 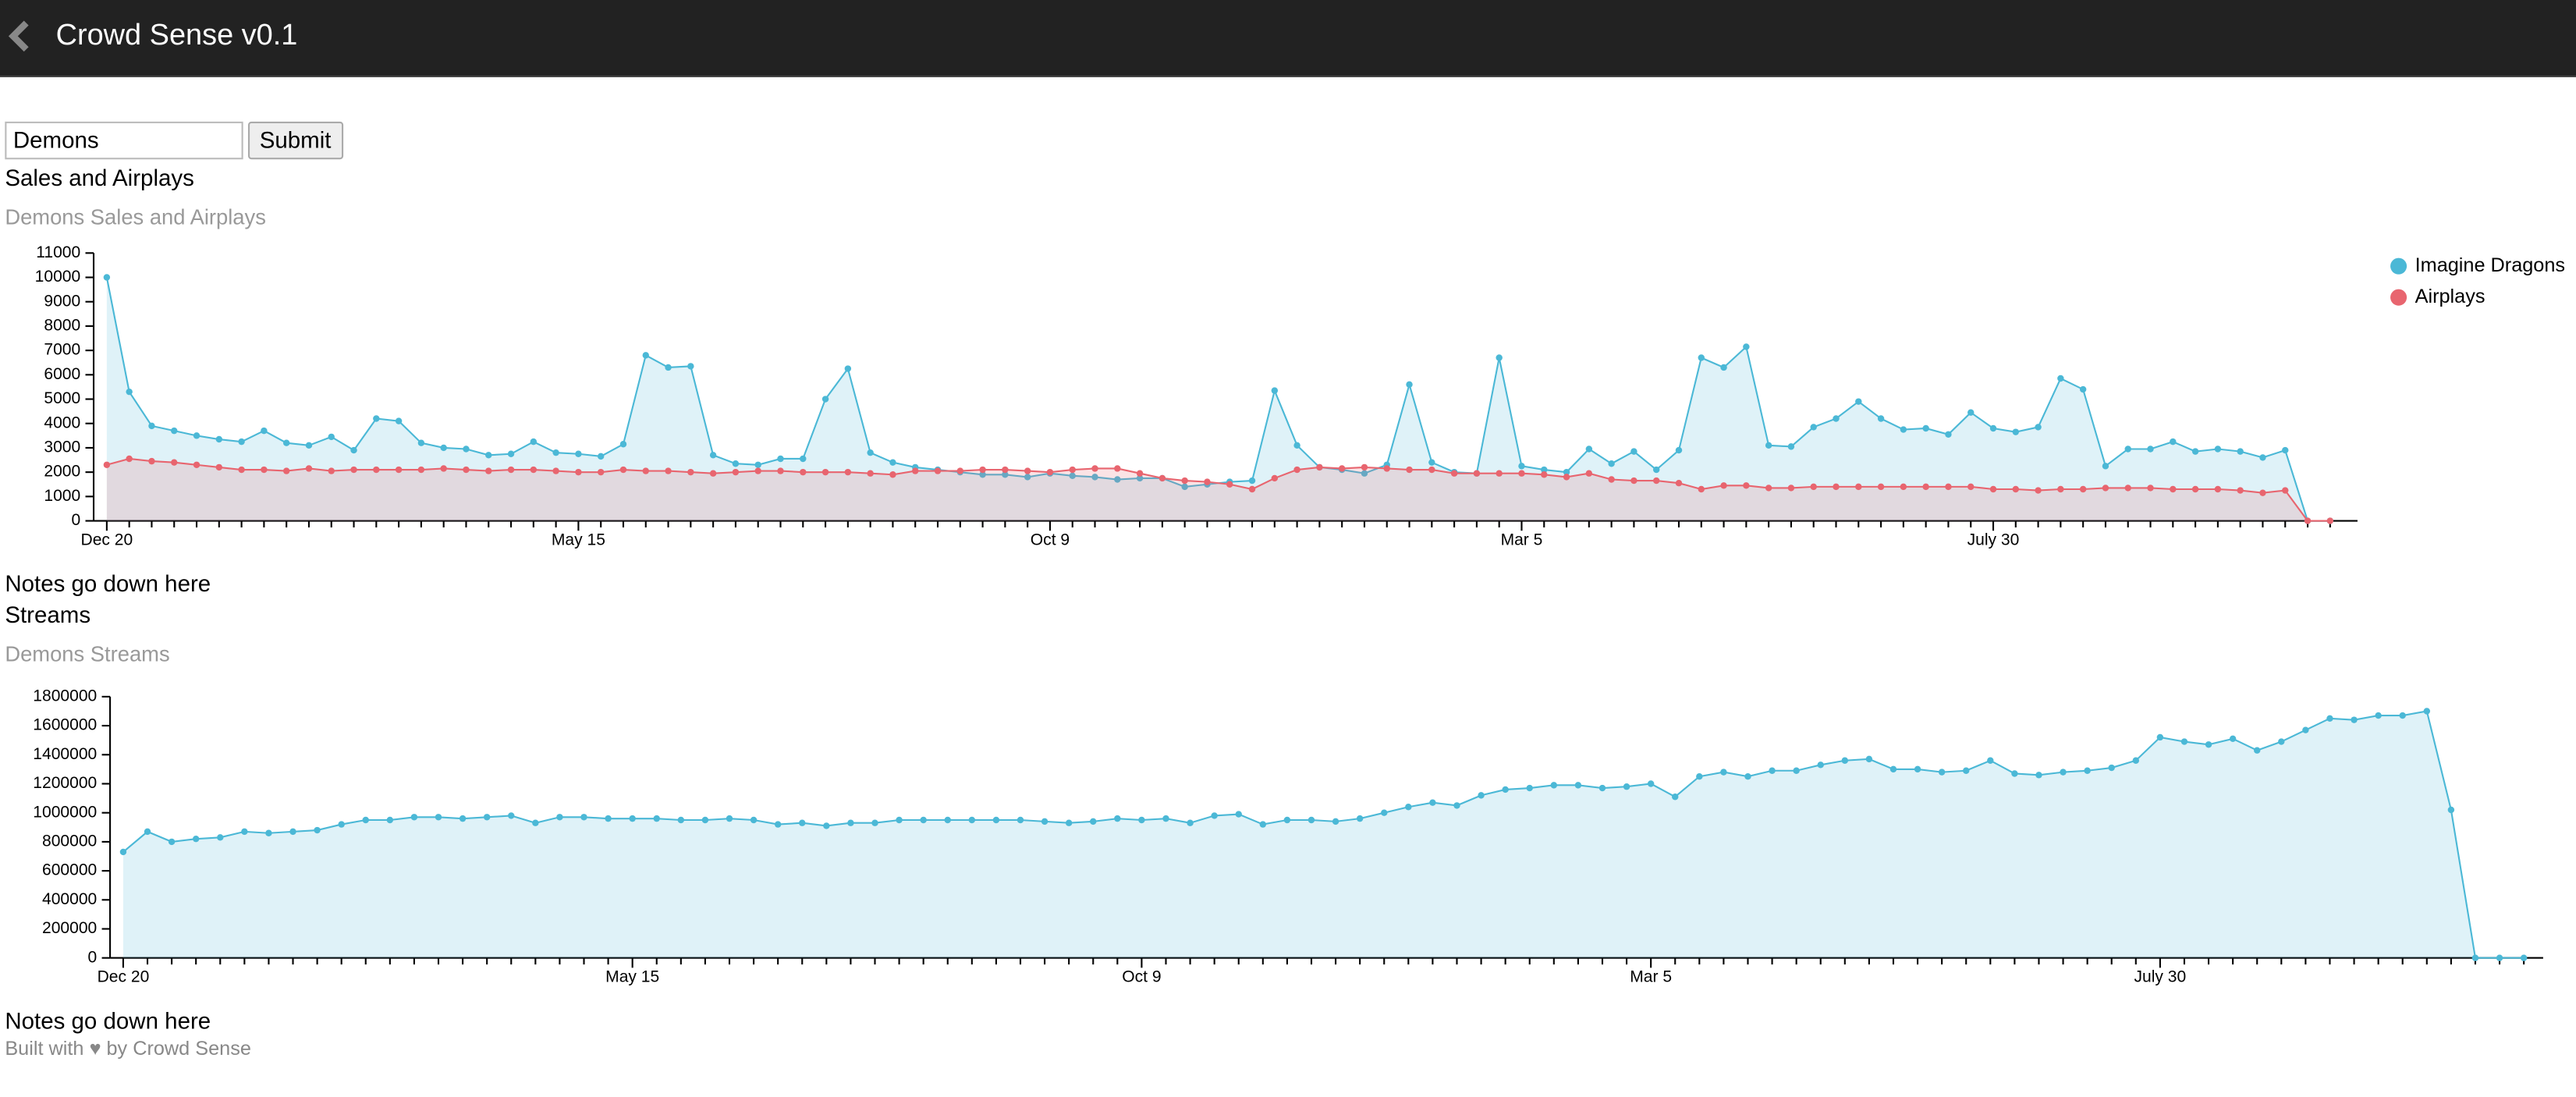 What do you see at coordinates (62, 496) in the screenshot?
I see `y-tick-label: 1000` at bounding box center [62, 496].